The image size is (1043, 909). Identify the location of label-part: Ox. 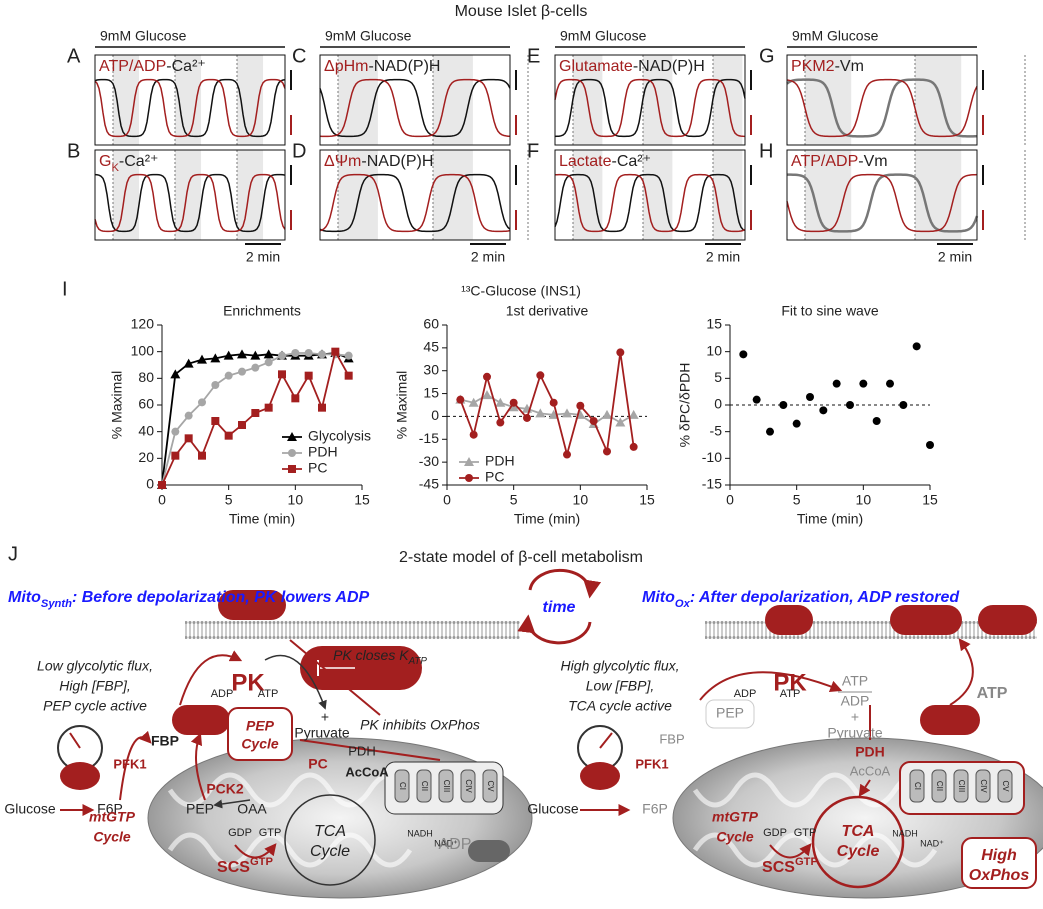
(683, 604).